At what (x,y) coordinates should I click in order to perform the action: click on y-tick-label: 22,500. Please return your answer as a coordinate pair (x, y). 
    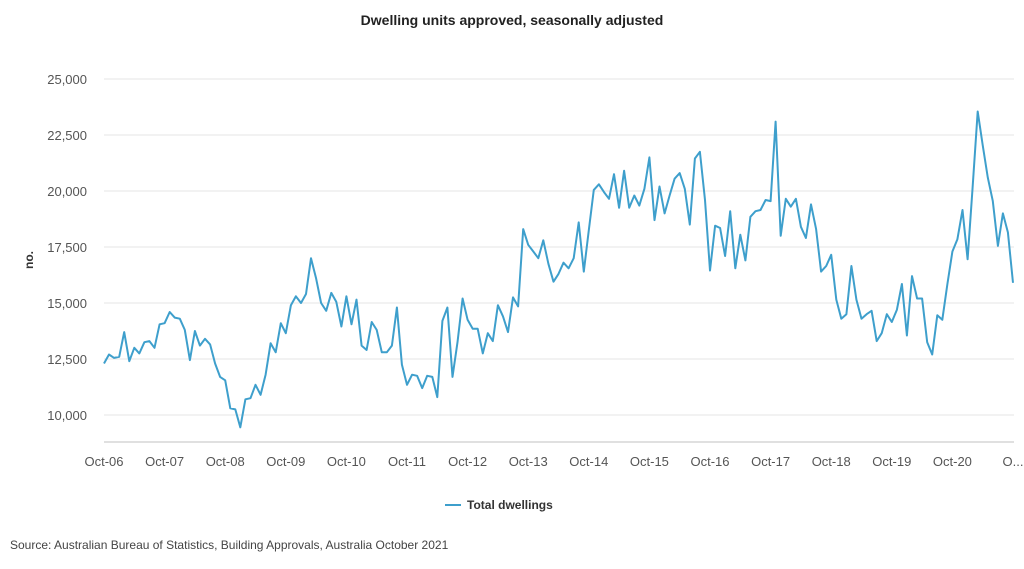
    Looking at the image, I should click on (67, 135).